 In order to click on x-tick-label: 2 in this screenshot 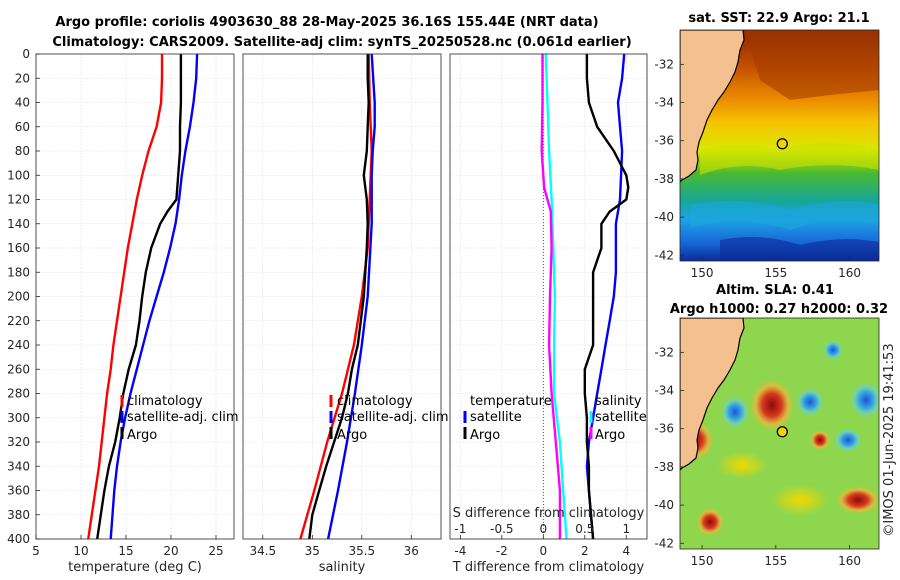, I will do `click(585, 551)`.